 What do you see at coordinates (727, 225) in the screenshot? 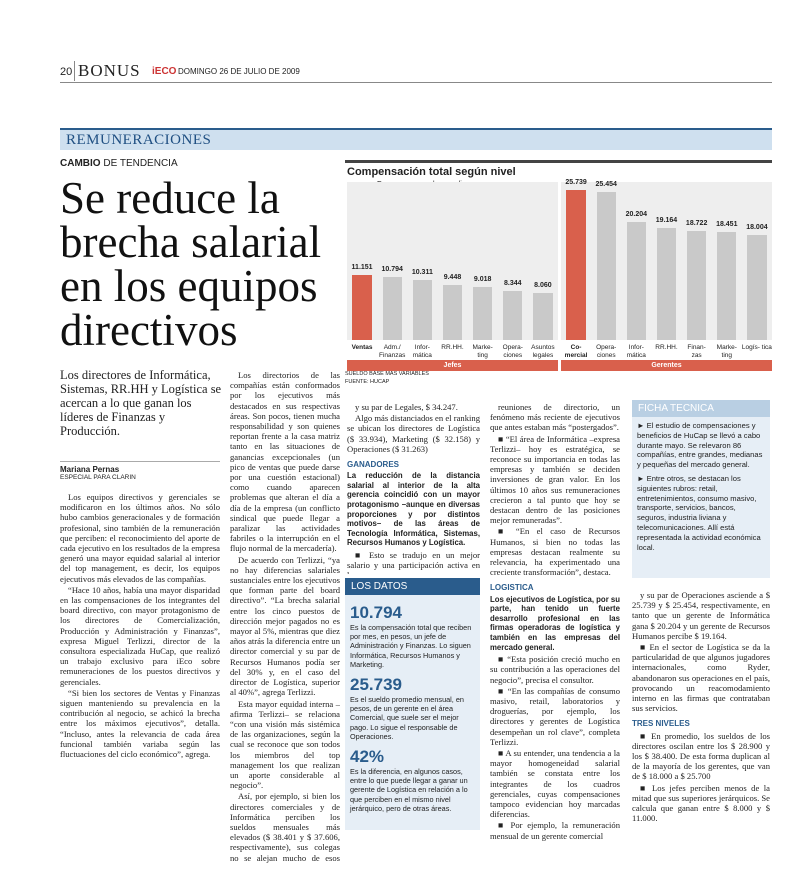
I see `value-label: 18.451` at bounding box center [727, 225].